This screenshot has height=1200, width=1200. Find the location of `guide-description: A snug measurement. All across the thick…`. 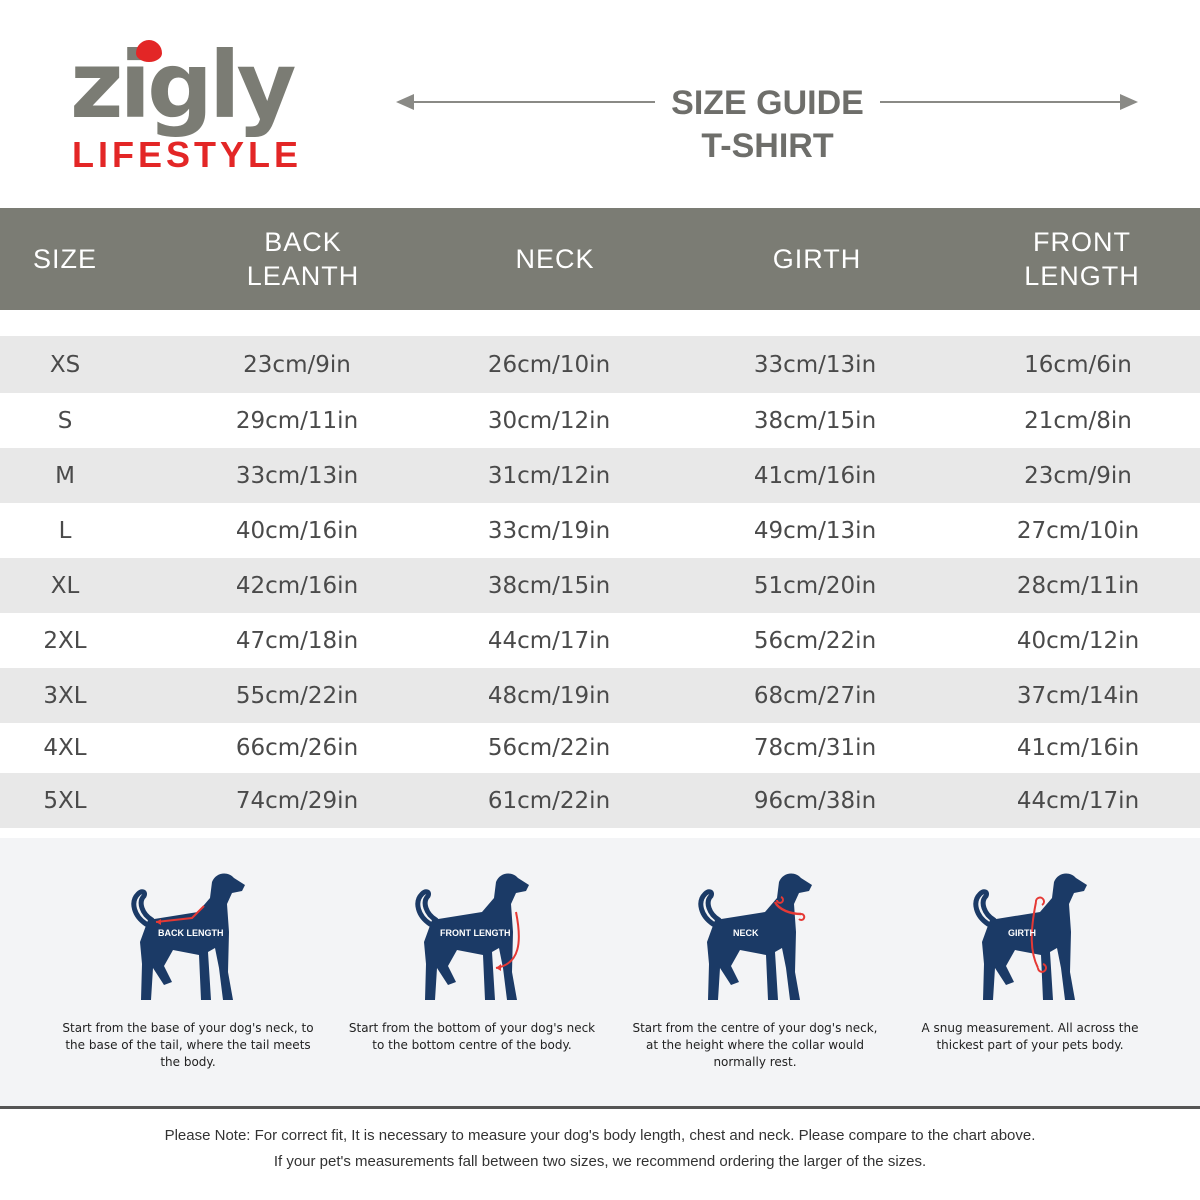

guide-description: A snug measurement. All across the thick… is located at coordinates (1030, 1036).